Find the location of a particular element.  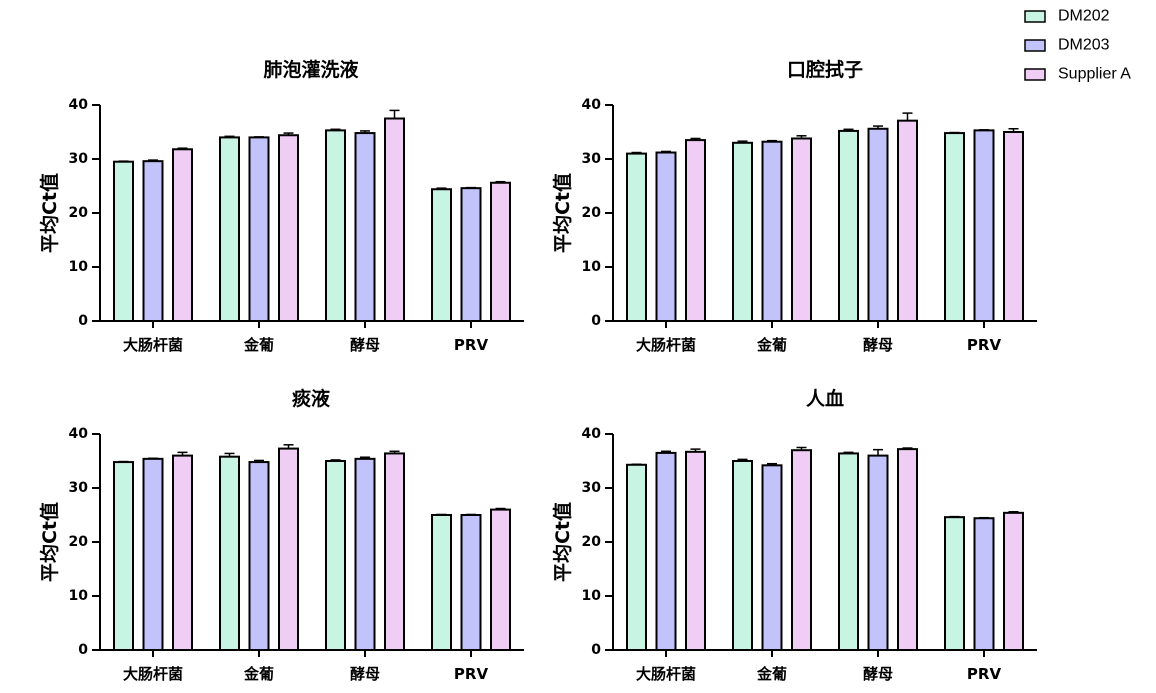

legend: DM202 DM203 Supplier A is located at coordinates (1077, 45).